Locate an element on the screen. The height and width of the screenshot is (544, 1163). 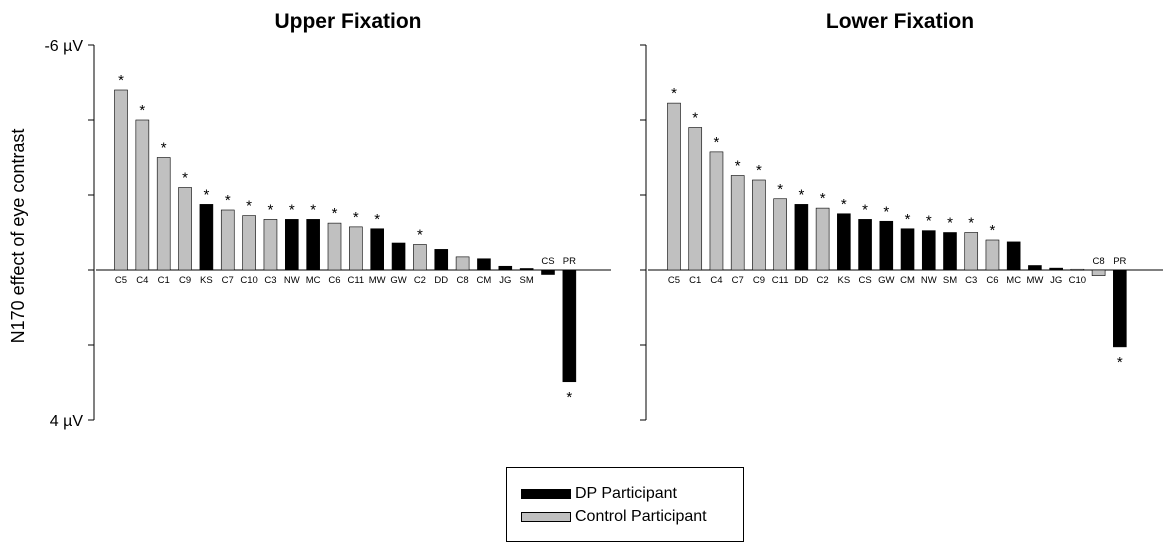
chart-title-1: Upper Fixation is located at coordinates (347, 21).